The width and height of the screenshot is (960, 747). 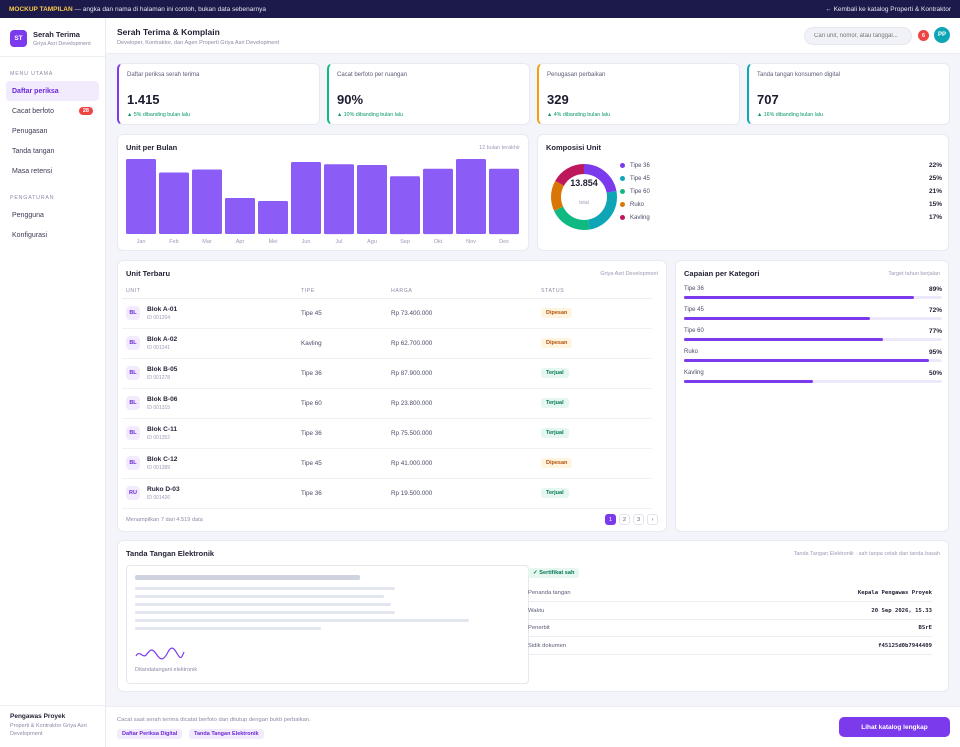 I want to click on pie-slice, so click(x=584, y=197).